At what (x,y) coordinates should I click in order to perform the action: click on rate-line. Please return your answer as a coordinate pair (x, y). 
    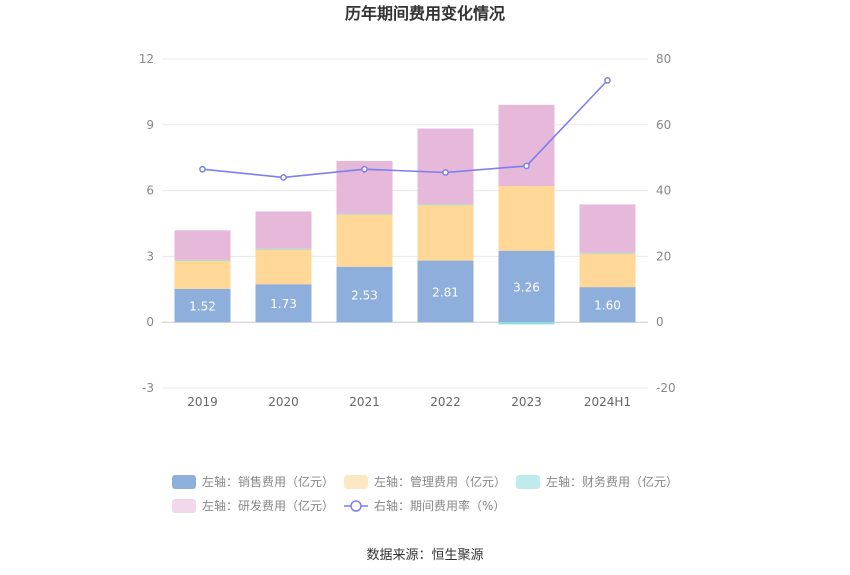
    Looking at the image, I should click on (405, 129).